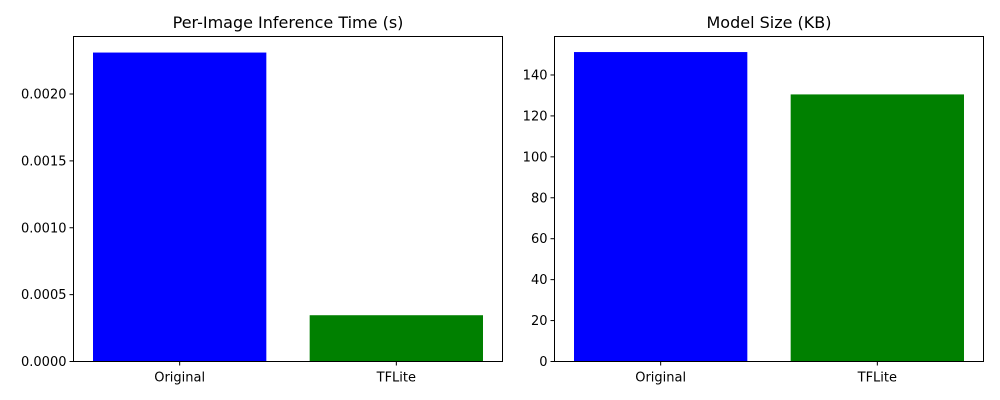 This screenshot has height=400, width=1000. I want to click on y-tick-label: 20, so click(539, 321).